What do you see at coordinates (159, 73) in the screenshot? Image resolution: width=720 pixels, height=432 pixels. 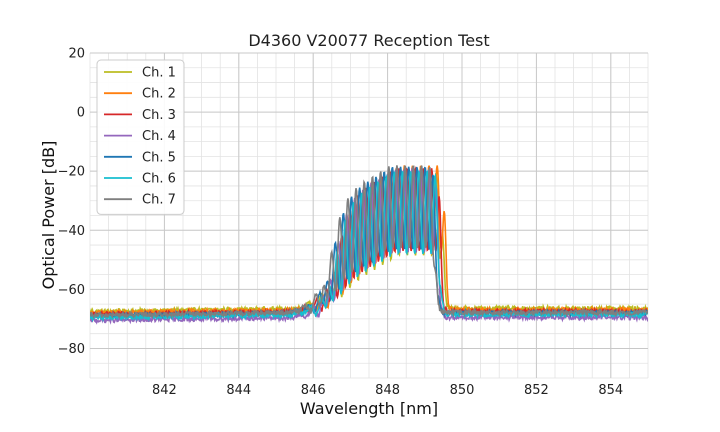 I see `legend-label-ch1: Ch. 1` at bounding box center [159, 73].